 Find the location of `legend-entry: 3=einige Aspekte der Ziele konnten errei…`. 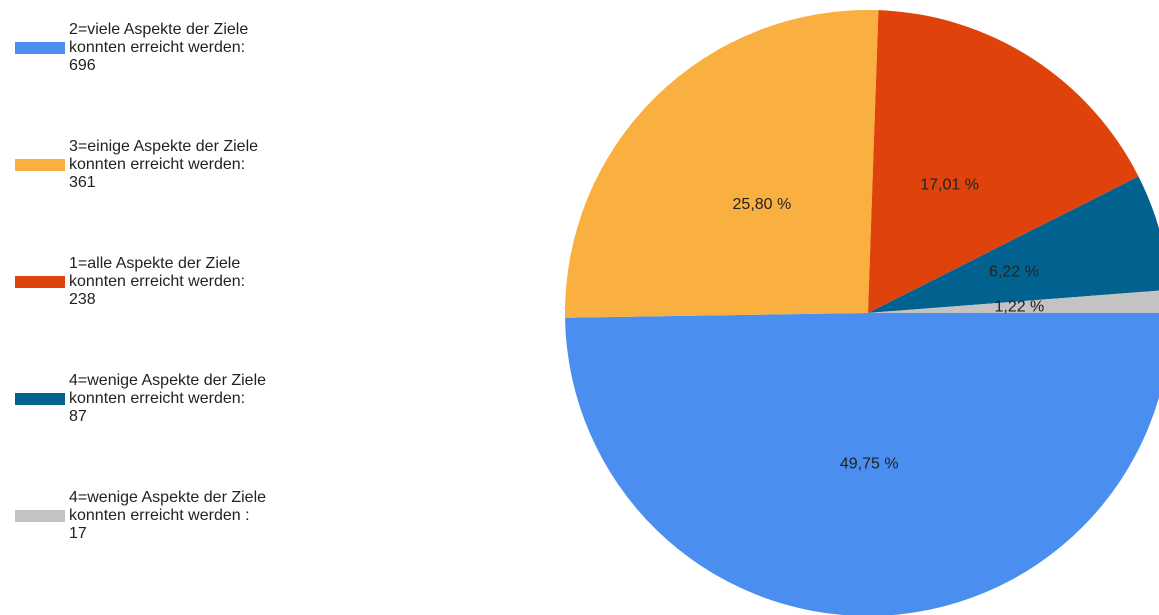

legend-entry: 3=einige Aspekte der Ziele konnten errei… is located at coordinates (149, 165).